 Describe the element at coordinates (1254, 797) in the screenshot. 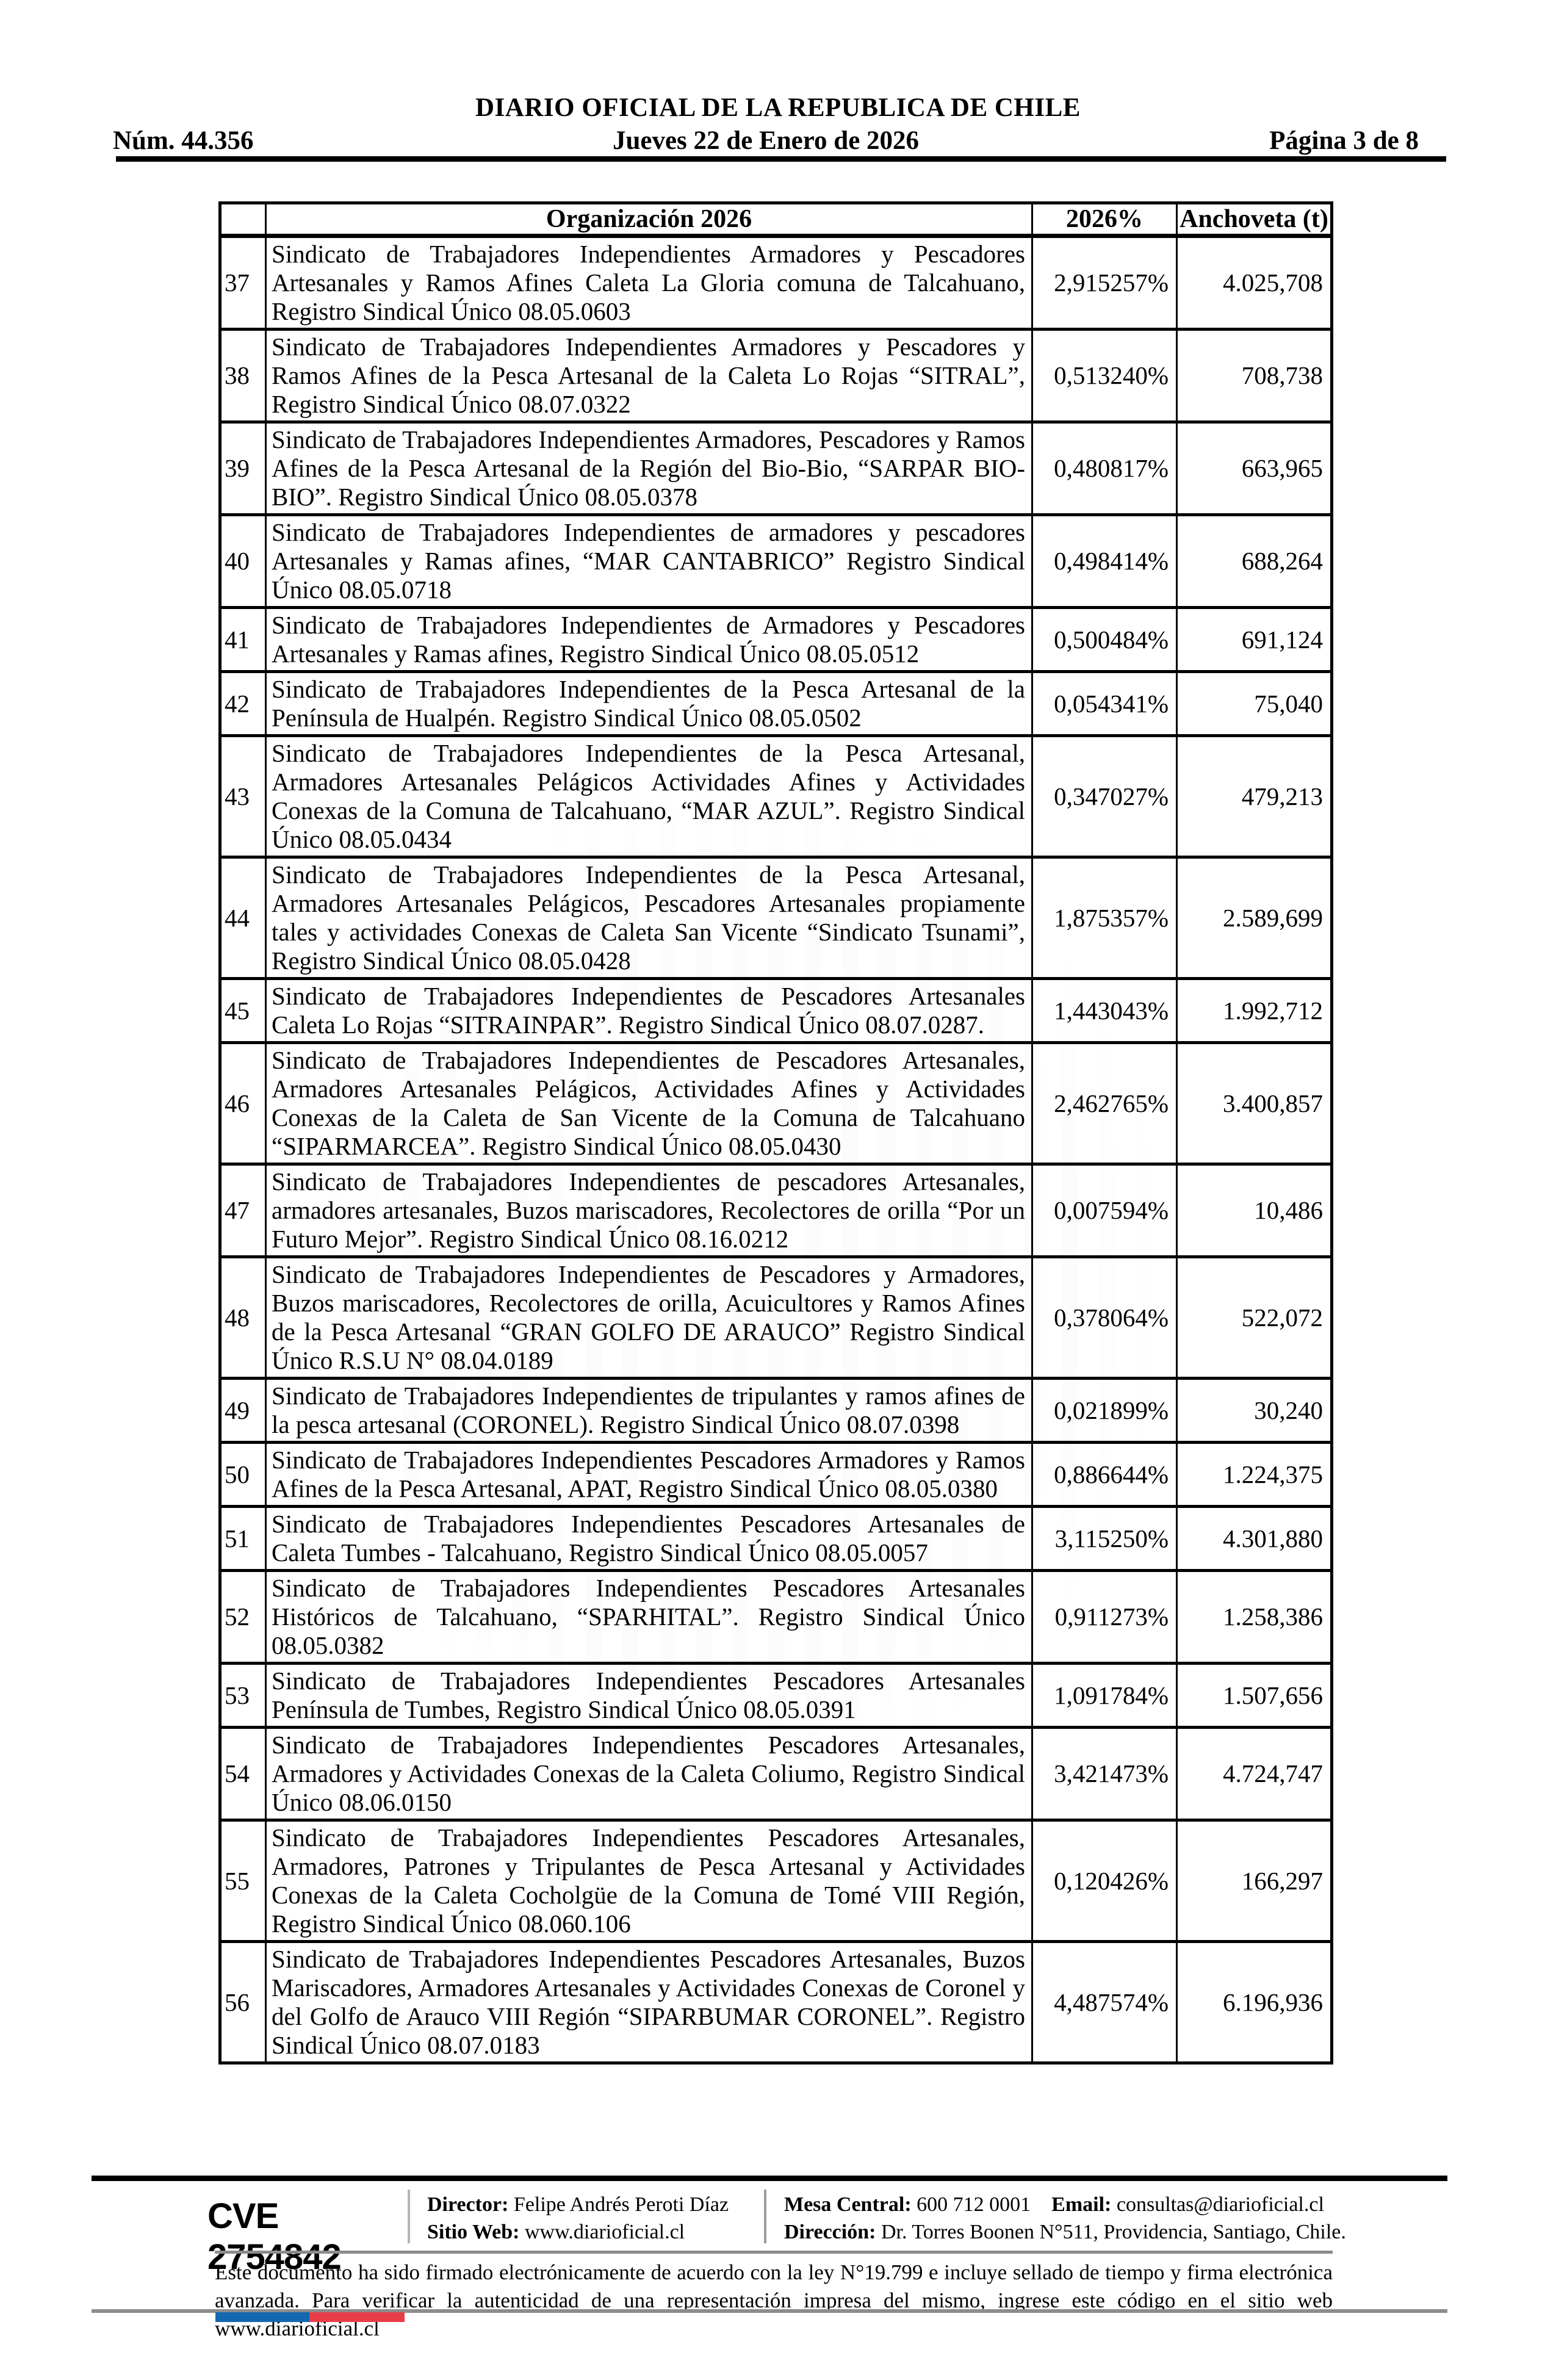

I see `anchoveta-tons: 479,213` at that location.